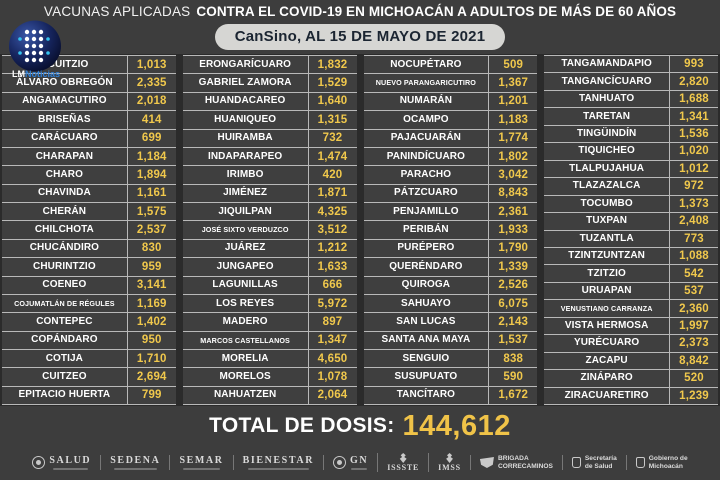  What do you see at coordinates (65, 120) in the screenshot?
I see `municipality-name: BRISEÑAS` at bounding box center [65, 120].